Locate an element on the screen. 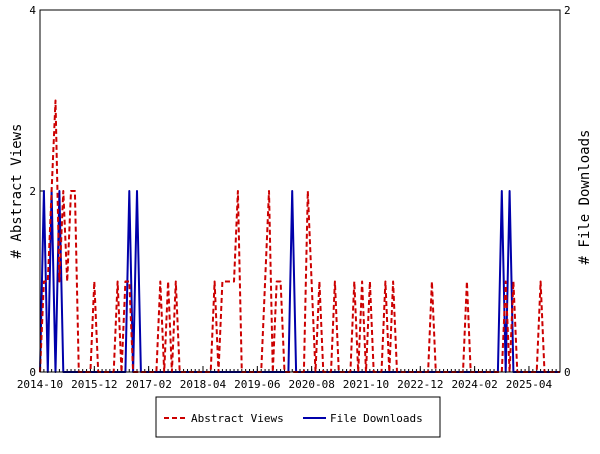  y-right-tick-label: 0 is located at coordinates (567, 372).